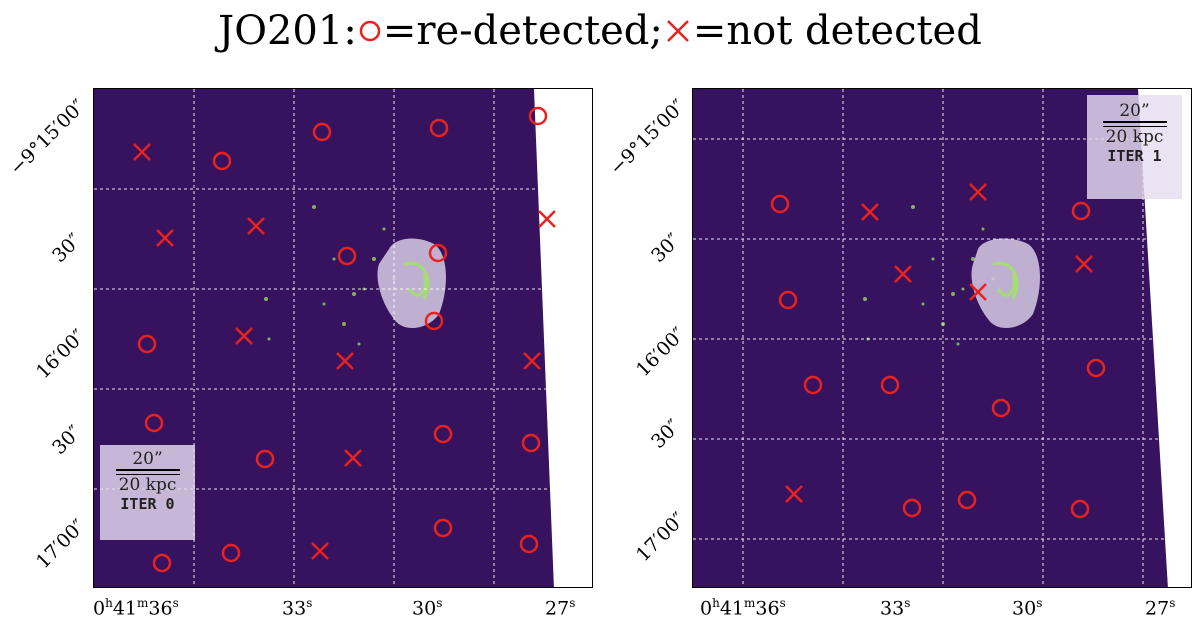 This screenshot has height=634, width=1200. I want to click on not-detected-markers, so click(939, 343).